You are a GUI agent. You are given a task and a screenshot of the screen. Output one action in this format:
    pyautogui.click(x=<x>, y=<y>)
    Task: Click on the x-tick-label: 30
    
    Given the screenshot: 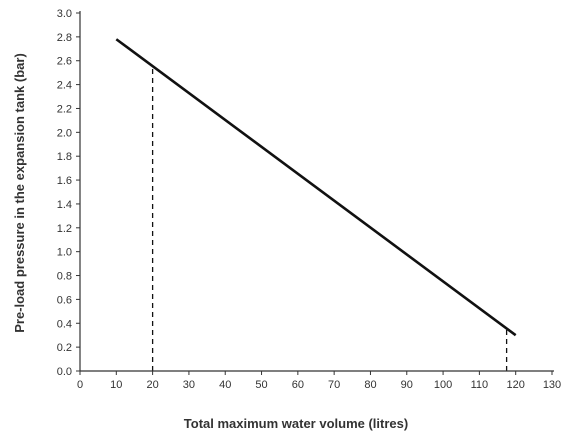 What is the action you would take?
    pyautogui.click(x=189, y=385)
    